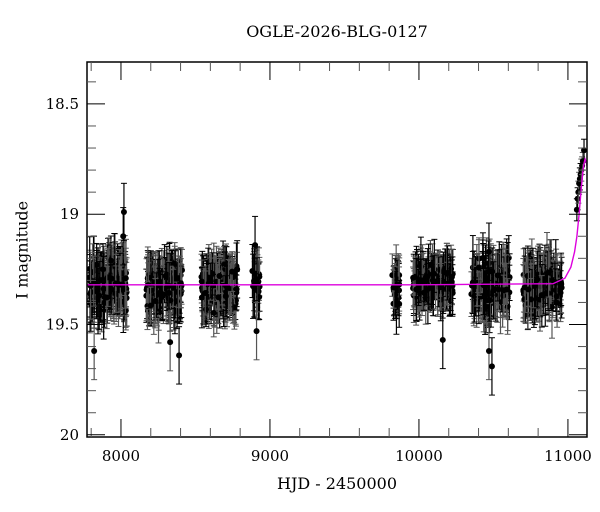 Image resolution: width=600 pixels, height=512 pixels. What do you see at coordinates (62, 325) in the screenshot?
I see `y-tick-label: 19.5` at bounding box center [62, 325].